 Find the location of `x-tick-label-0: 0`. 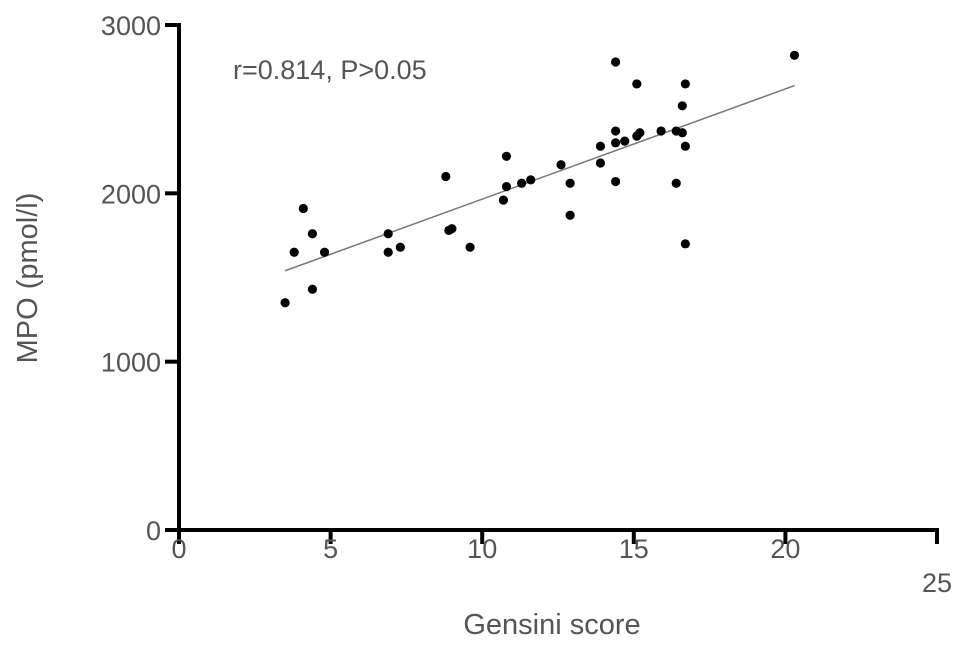

x-tick-label-0: 0 is located at coordinates (178, 549).